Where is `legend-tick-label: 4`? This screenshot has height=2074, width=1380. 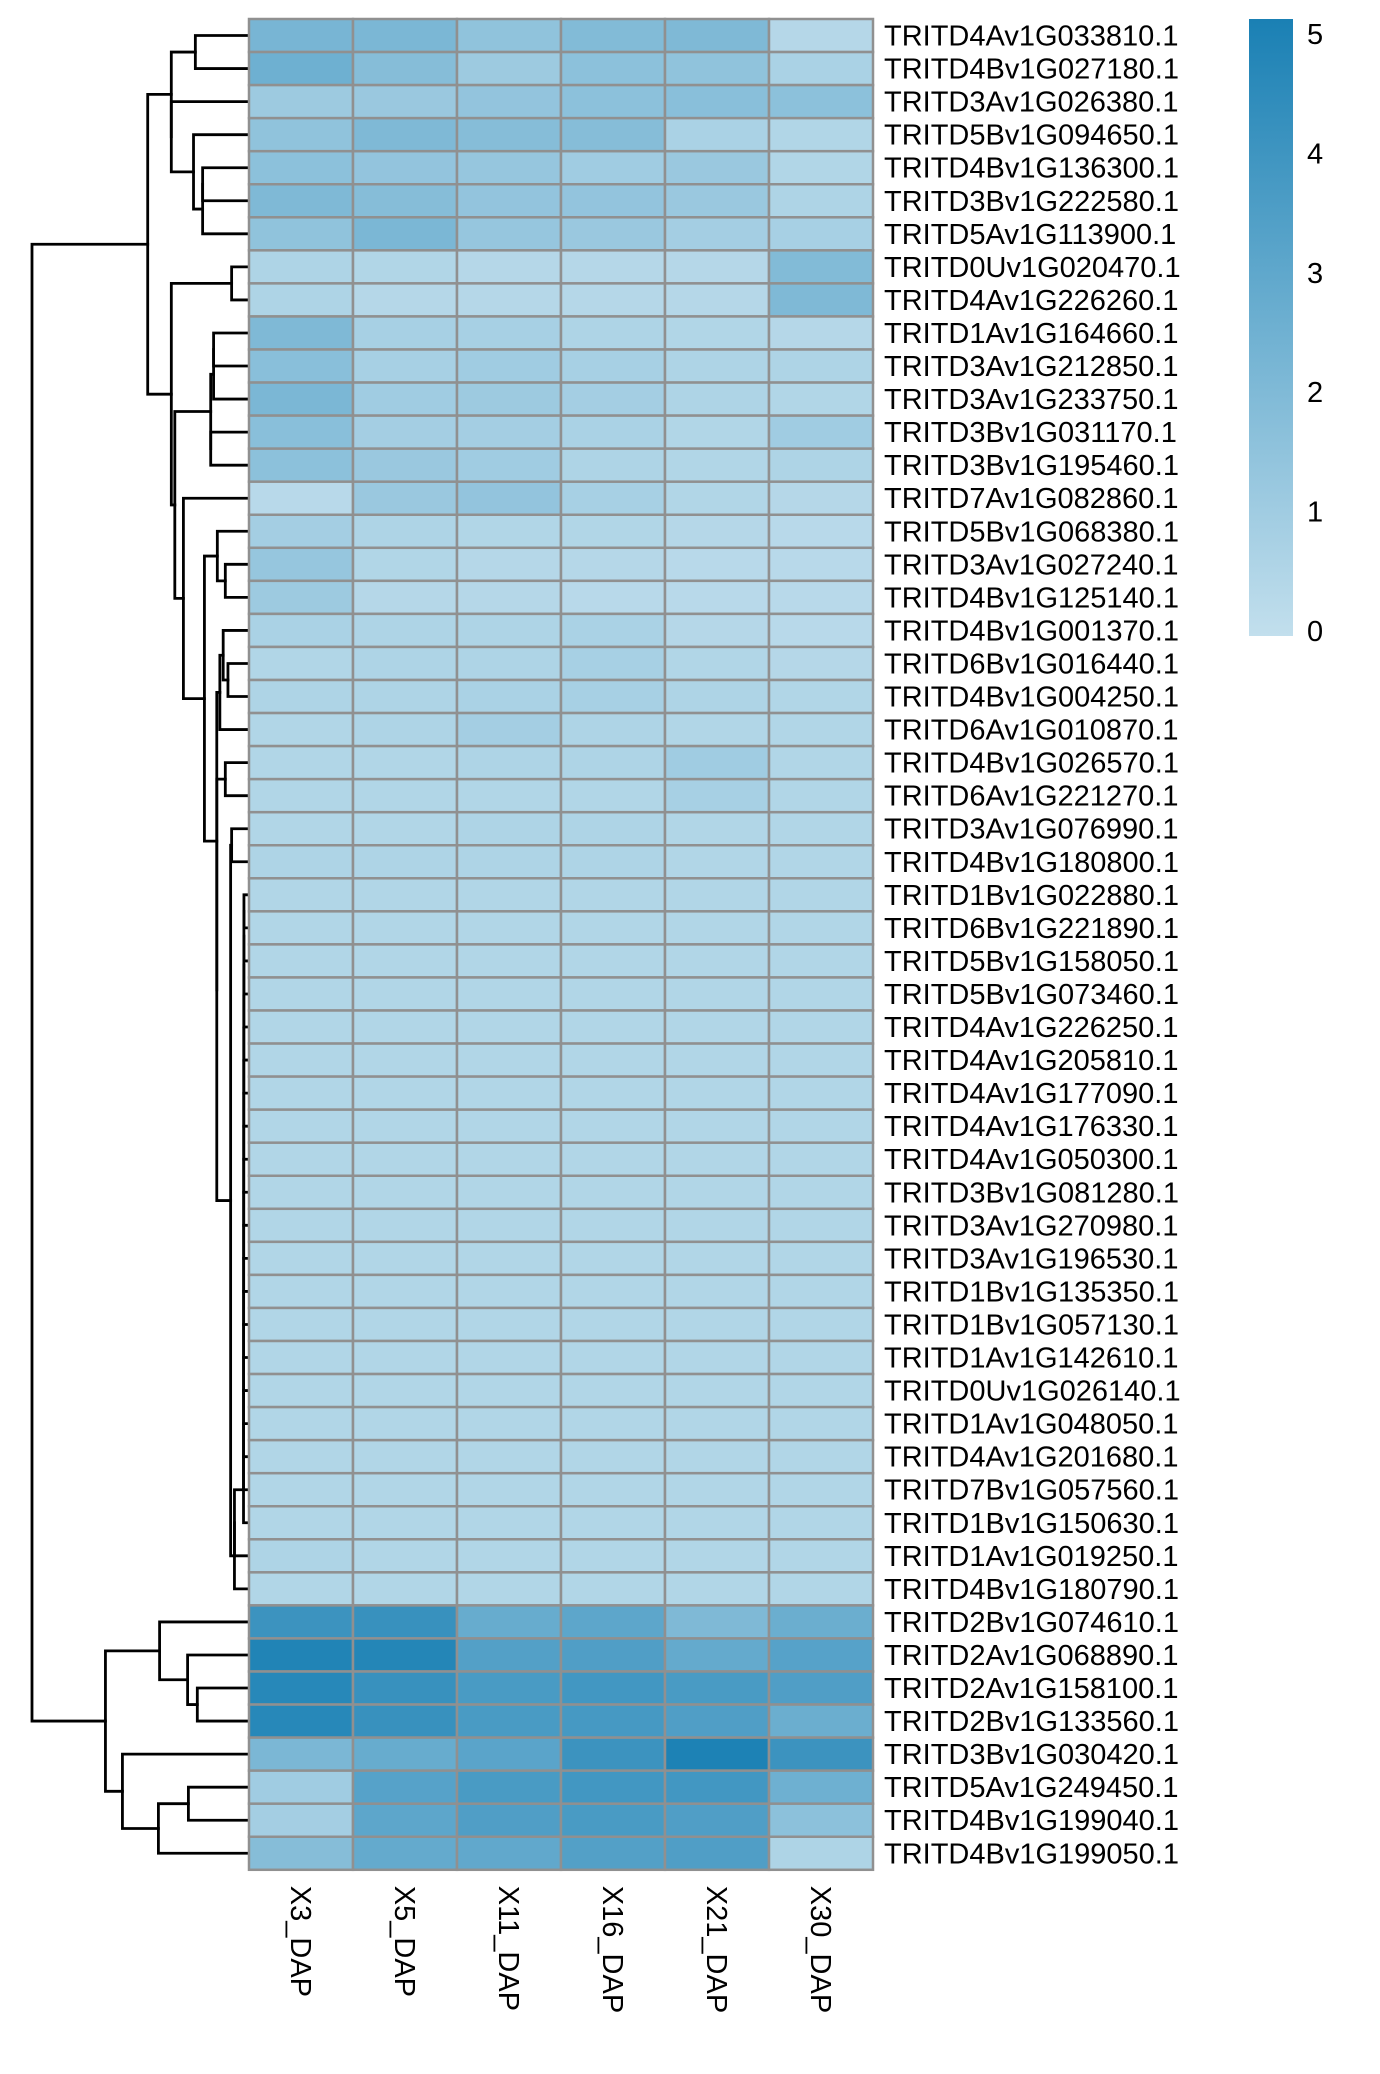
legend-tick-label: 4 is located at coordinates (1315, 154).